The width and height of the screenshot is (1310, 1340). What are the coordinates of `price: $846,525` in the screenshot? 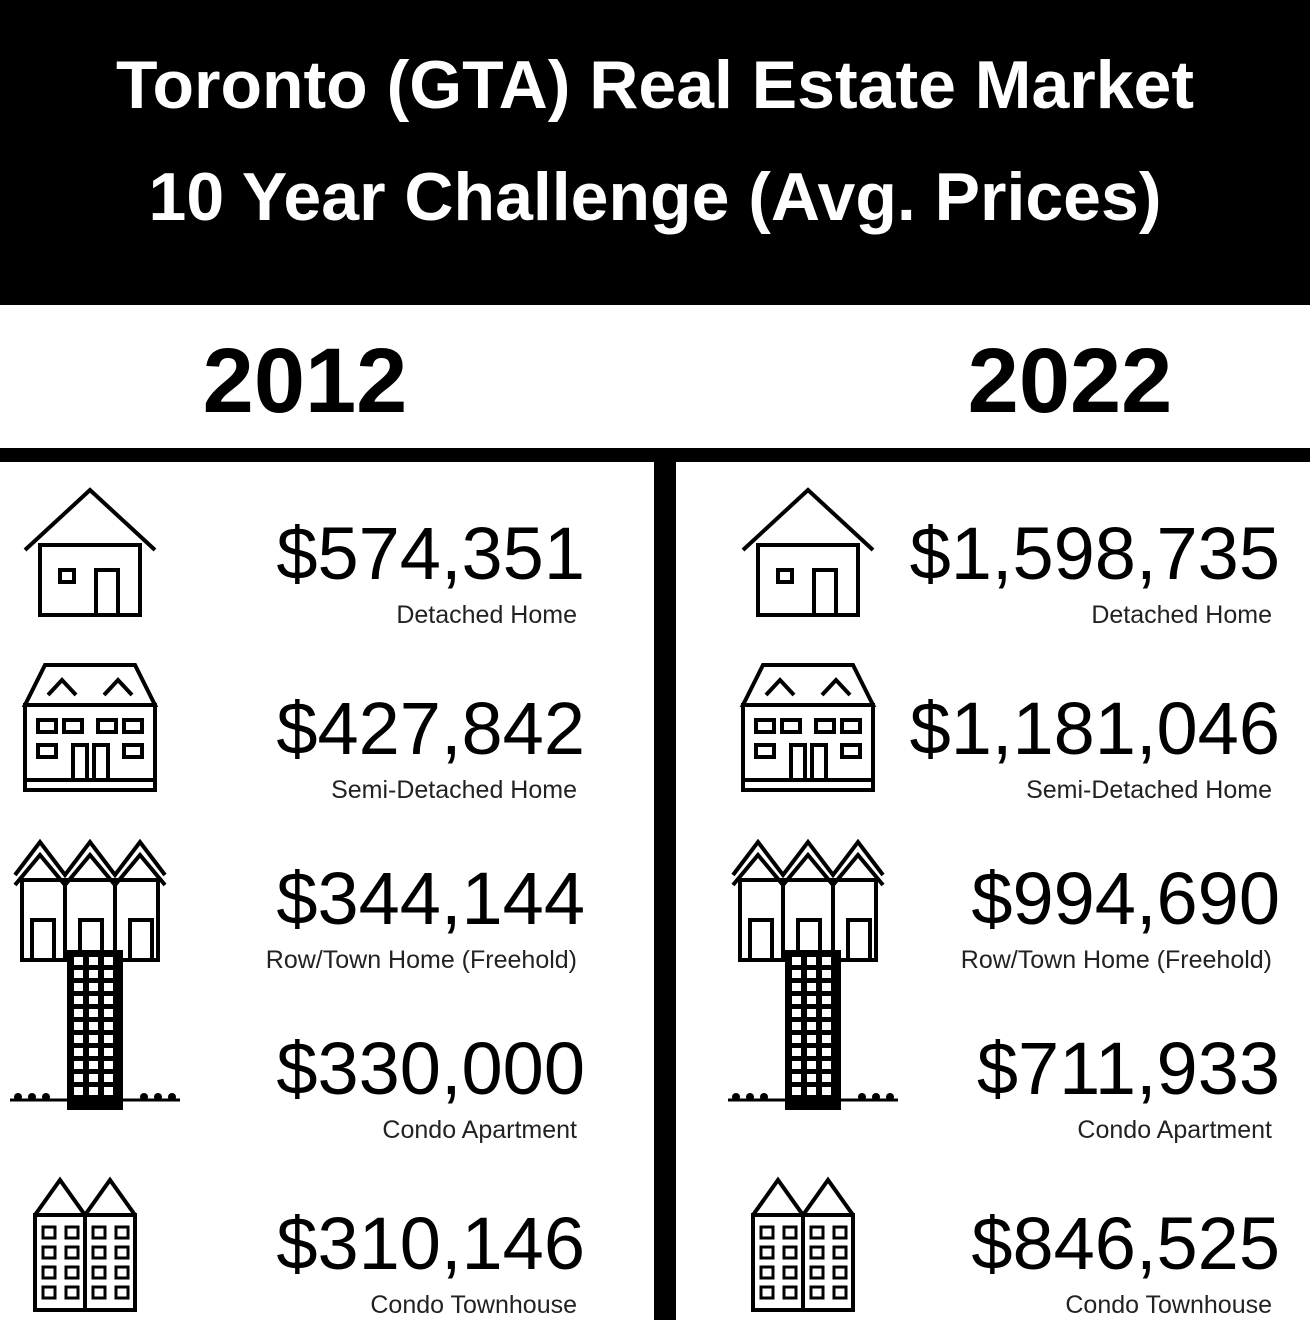 It's located at (1125, 1243).